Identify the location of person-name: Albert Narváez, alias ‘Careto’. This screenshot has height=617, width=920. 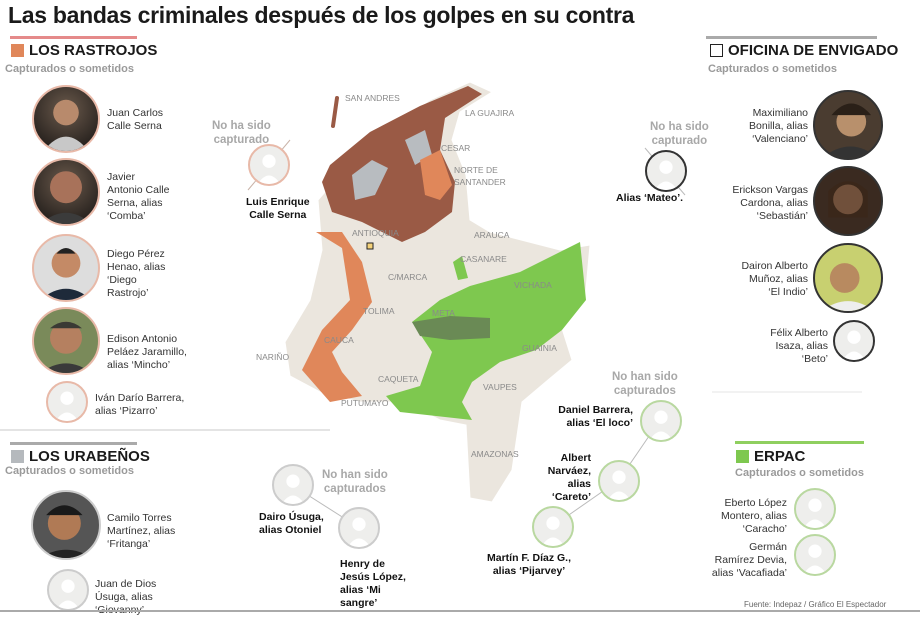
(569, 477).